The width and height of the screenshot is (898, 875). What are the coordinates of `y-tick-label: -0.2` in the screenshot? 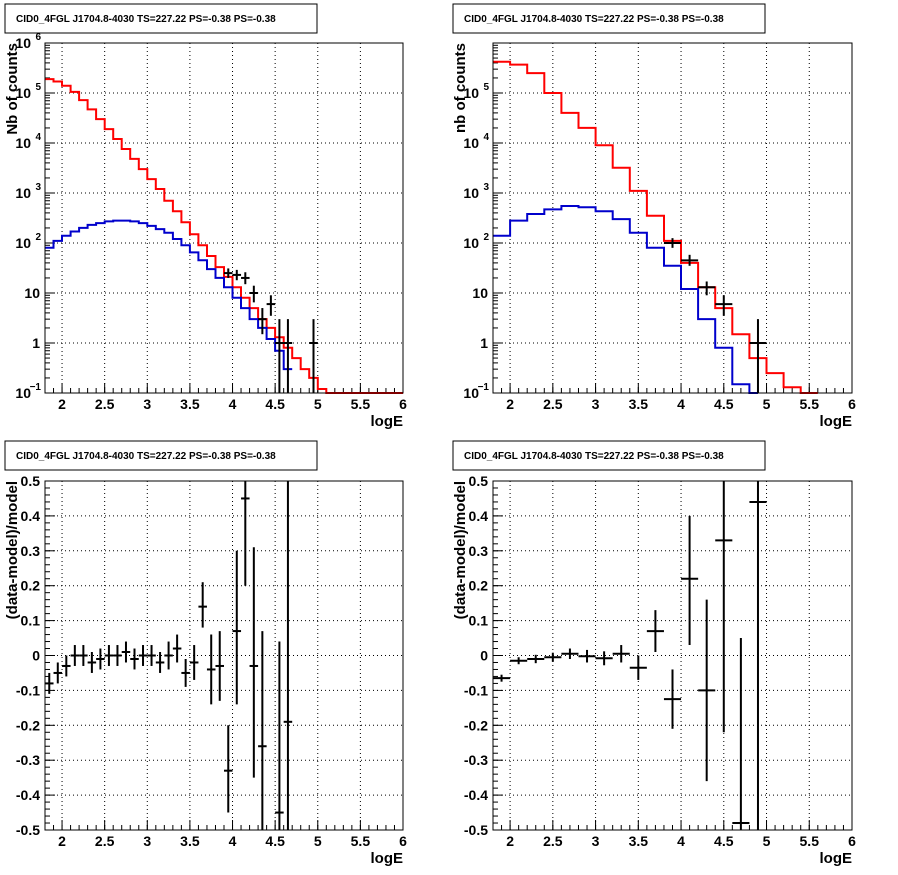 It's located at (476, 725).